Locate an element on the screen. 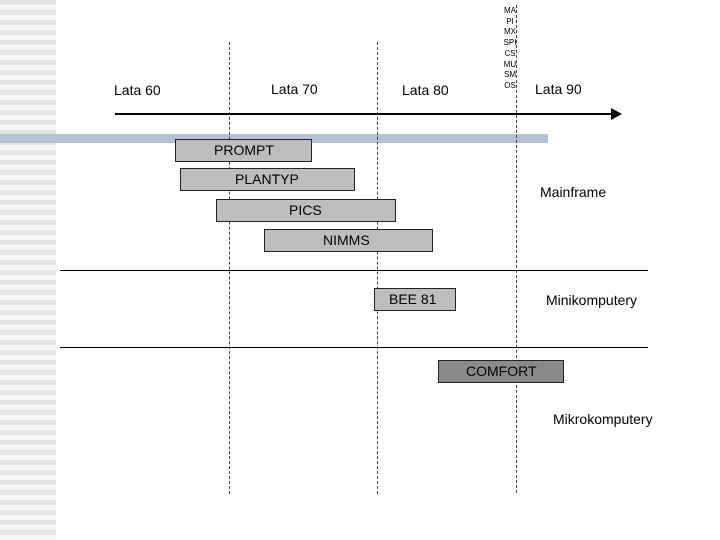  era-label-60: Lata 60 is located at coordinates (137, 90).